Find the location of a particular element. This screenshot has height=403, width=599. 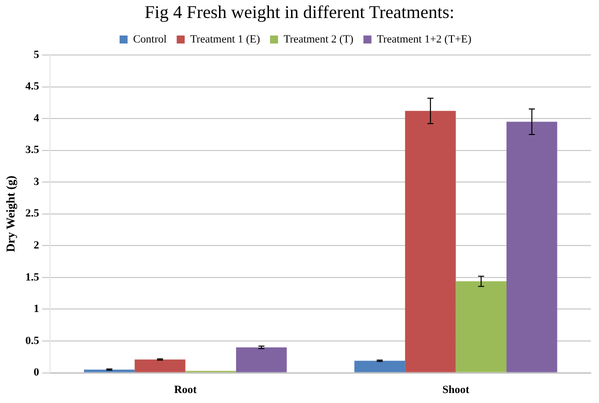

x-tick-label: Root is located at coordinates (185, 390).